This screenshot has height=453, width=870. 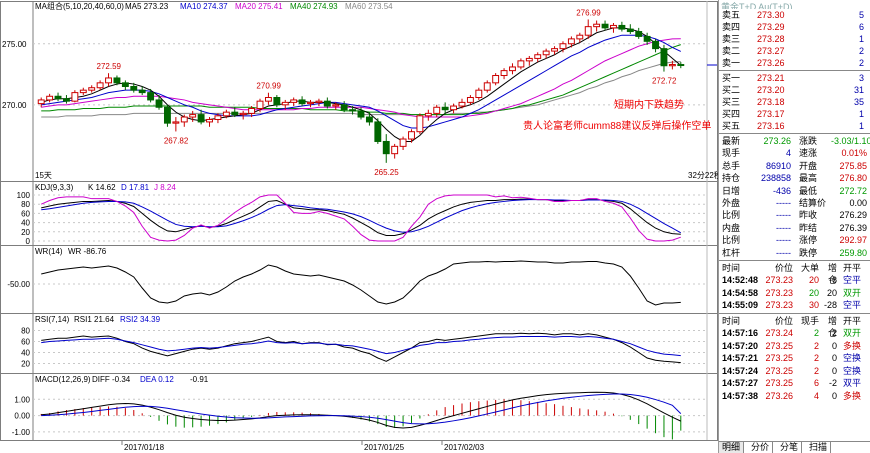 I want to click on level-price: 273.29, so click(x=771, y=27).